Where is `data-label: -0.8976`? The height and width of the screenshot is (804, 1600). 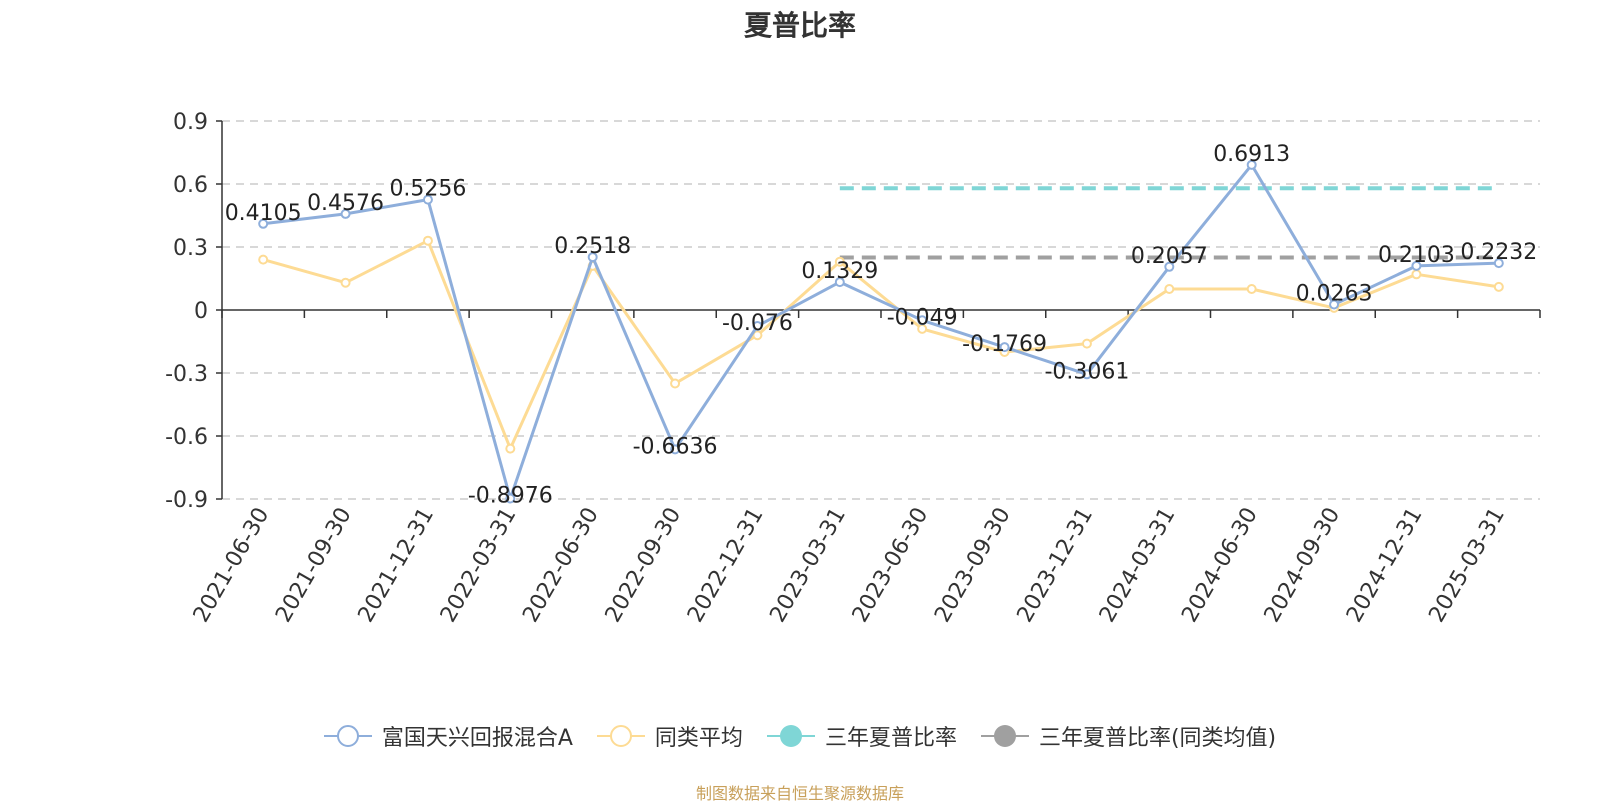
data-label: -0.8976 is located at coordinates (510, 495).